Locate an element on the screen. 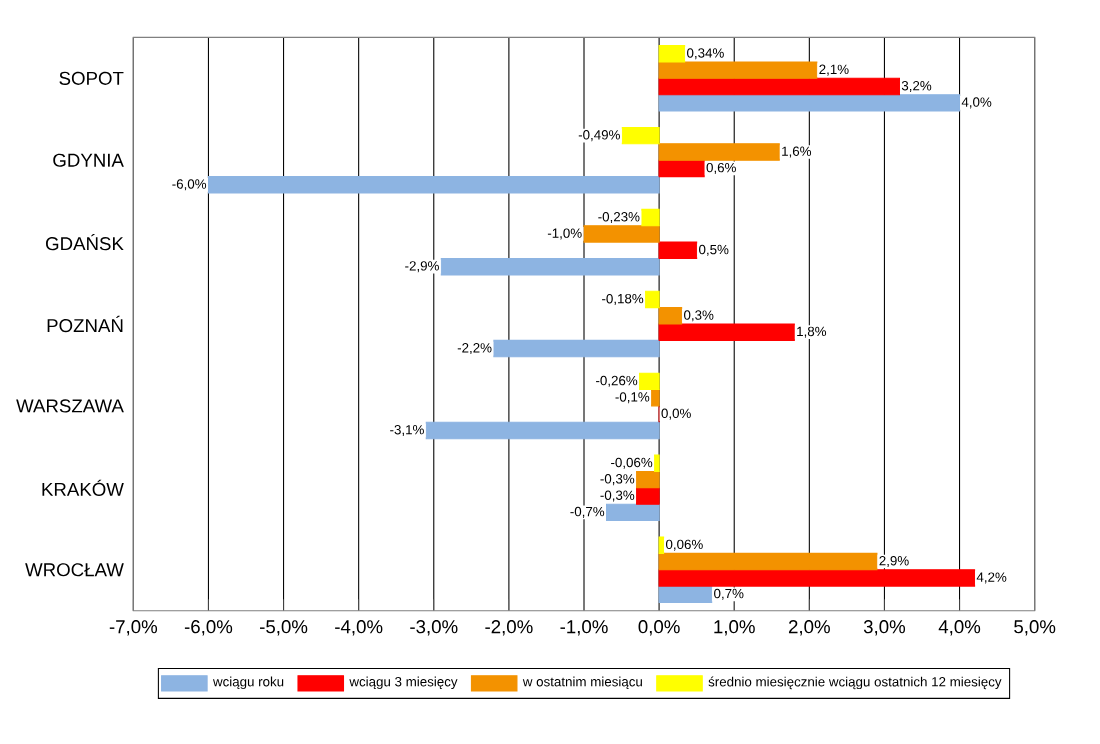 The image size is (1100, 744). x-tick-label: 3,0% is located at coordinates (884, 628).